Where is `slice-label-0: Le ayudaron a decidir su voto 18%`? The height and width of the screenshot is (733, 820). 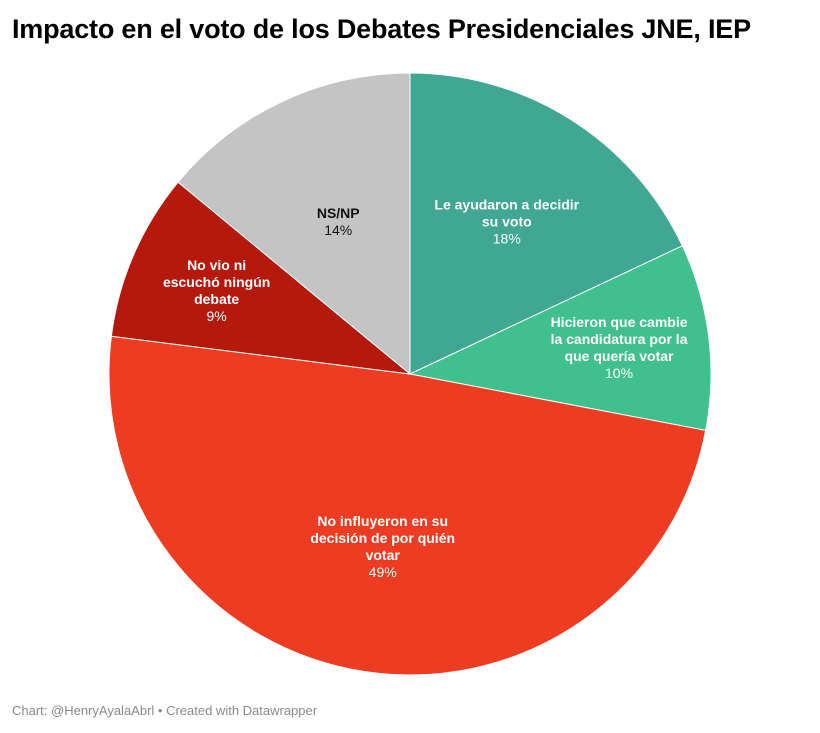 slice-label-0: Le ayudaron a decidir su voto 18% is located at coordinates (506, 222).